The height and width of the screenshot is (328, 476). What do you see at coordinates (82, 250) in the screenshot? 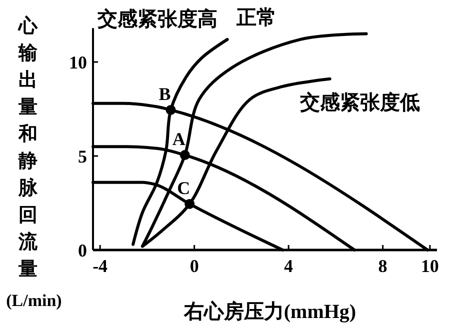
I see `y-tick-label: 0` at bounding box center [82, 250].